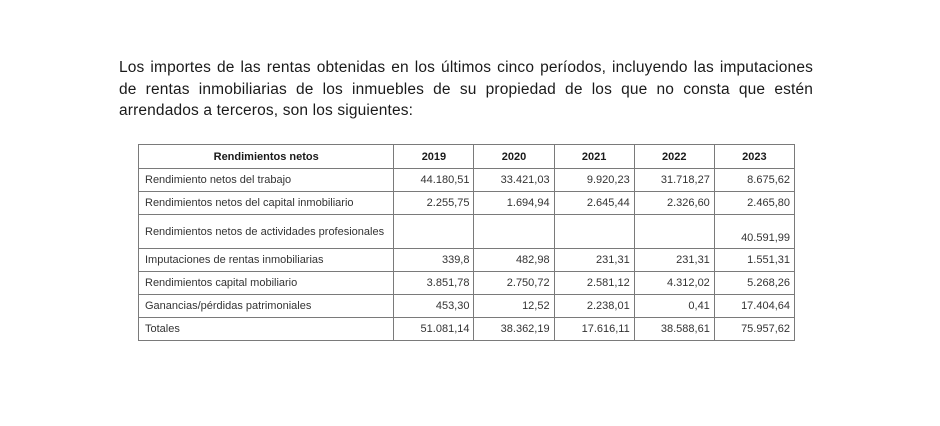 The height and width of the screenshot is (426, 940). I want to click on header-year: 2020, so click(514, 156).